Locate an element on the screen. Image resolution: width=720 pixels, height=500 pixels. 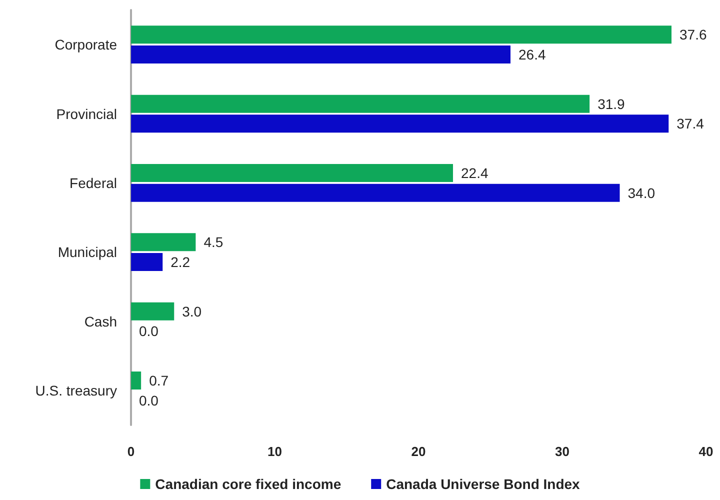
x-tick-label: 10 is located at coordinates (275, 451).